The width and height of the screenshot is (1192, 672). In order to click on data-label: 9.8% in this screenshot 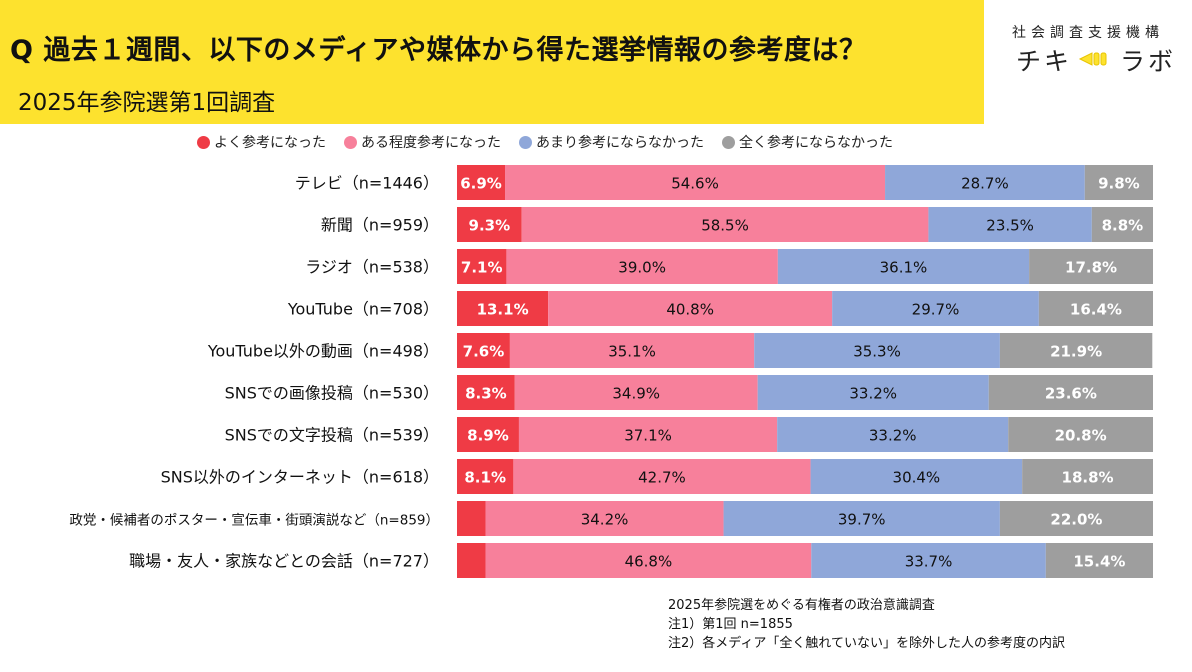, I will do `click(1119, 184)`.